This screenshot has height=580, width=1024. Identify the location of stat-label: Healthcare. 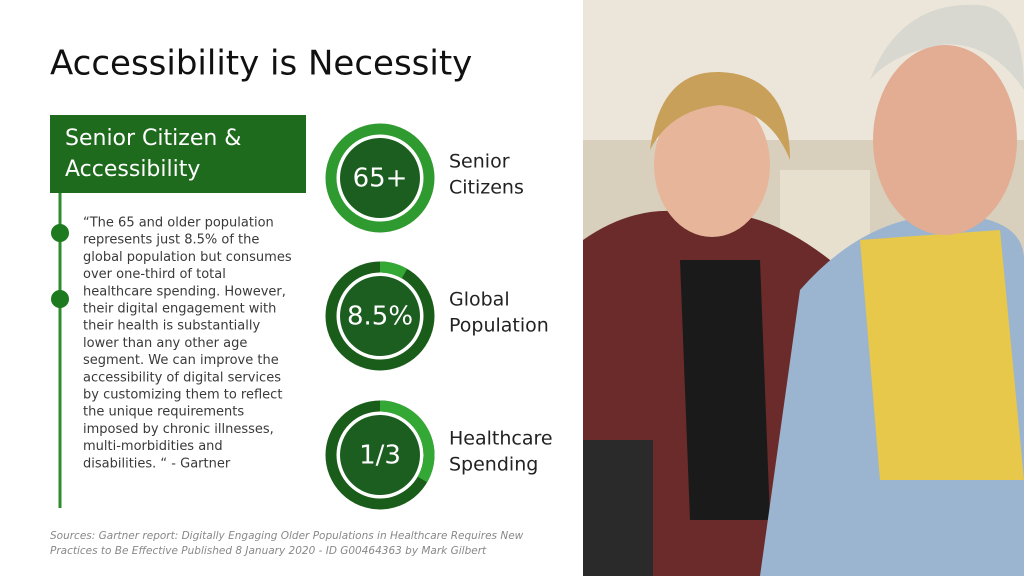
(501, 439).